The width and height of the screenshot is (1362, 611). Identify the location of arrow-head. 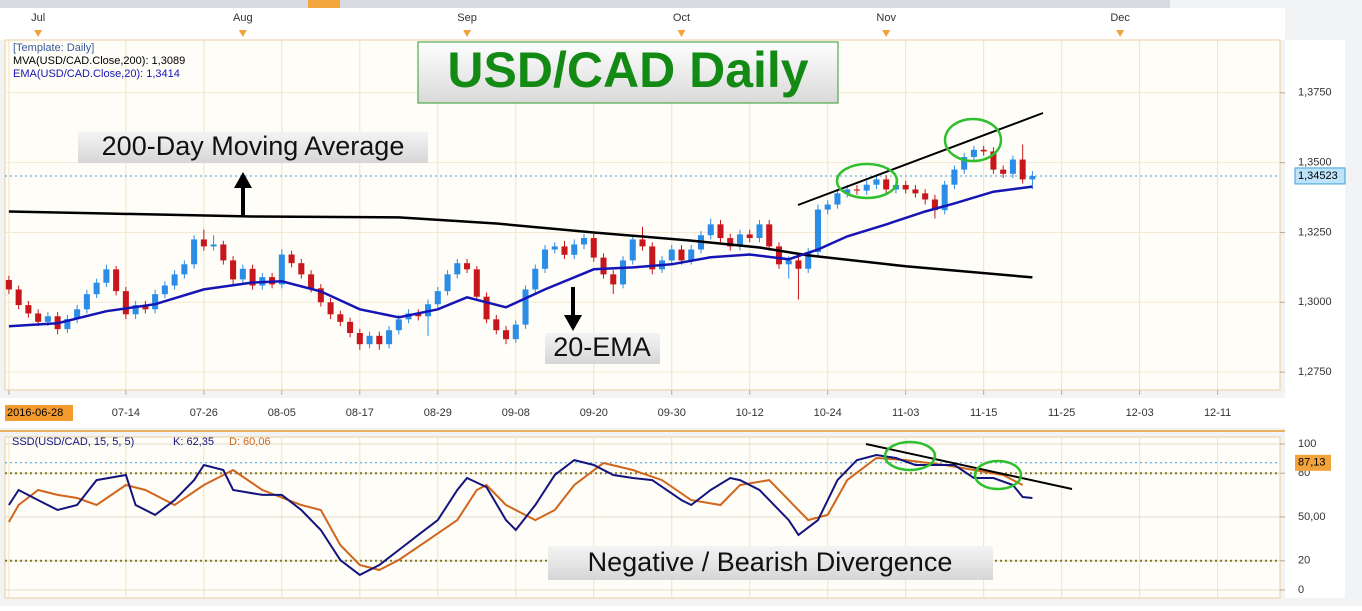
(243, 180).